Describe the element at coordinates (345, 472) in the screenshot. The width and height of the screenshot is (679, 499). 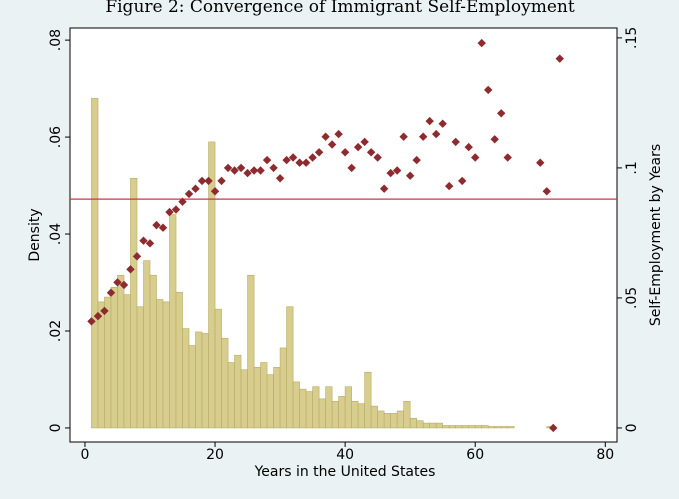
I see `x-axis-title: Years in the United States` at that location.